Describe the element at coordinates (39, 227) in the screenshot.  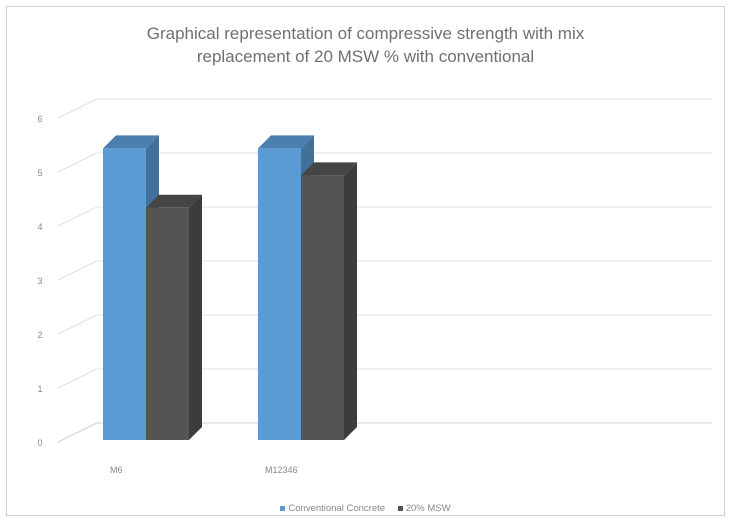
I see `y-tick-label-4: 4` at that location.